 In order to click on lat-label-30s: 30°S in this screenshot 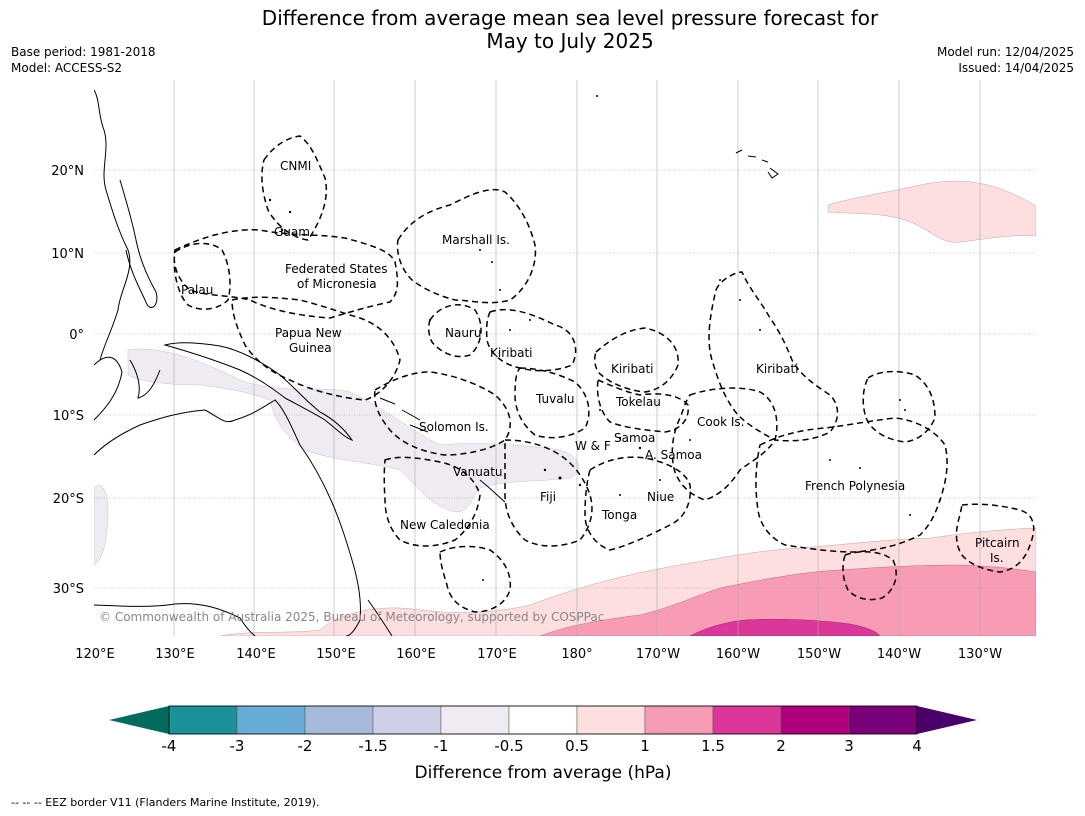, I will do `click(68, 589)`.